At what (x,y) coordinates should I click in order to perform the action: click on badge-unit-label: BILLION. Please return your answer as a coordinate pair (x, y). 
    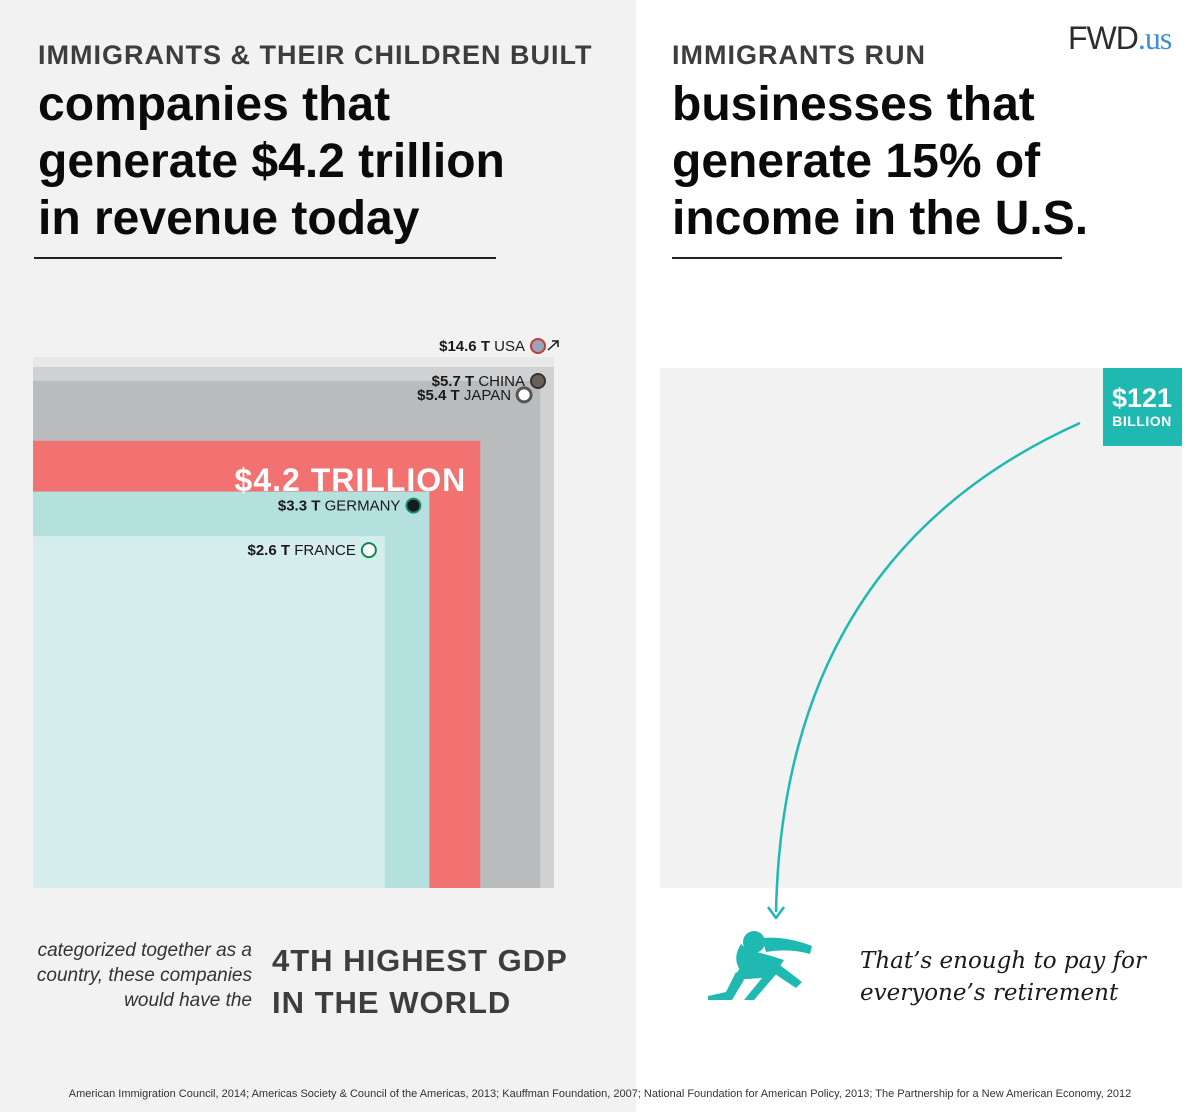
    Looking at the image, I should click on (1142, 421).